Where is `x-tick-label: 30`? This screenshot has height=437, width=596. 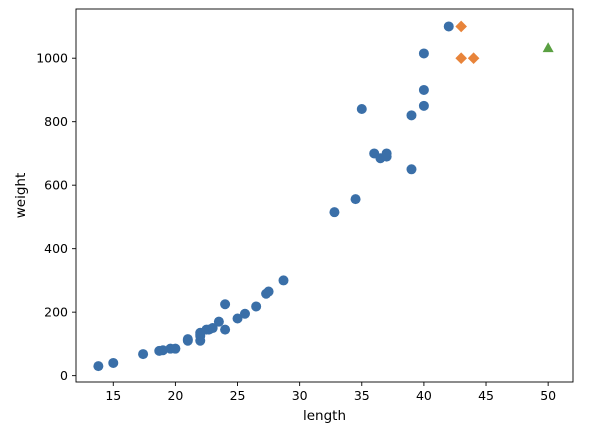 x-tick-label: 30 is located at coordinates (300, 395).